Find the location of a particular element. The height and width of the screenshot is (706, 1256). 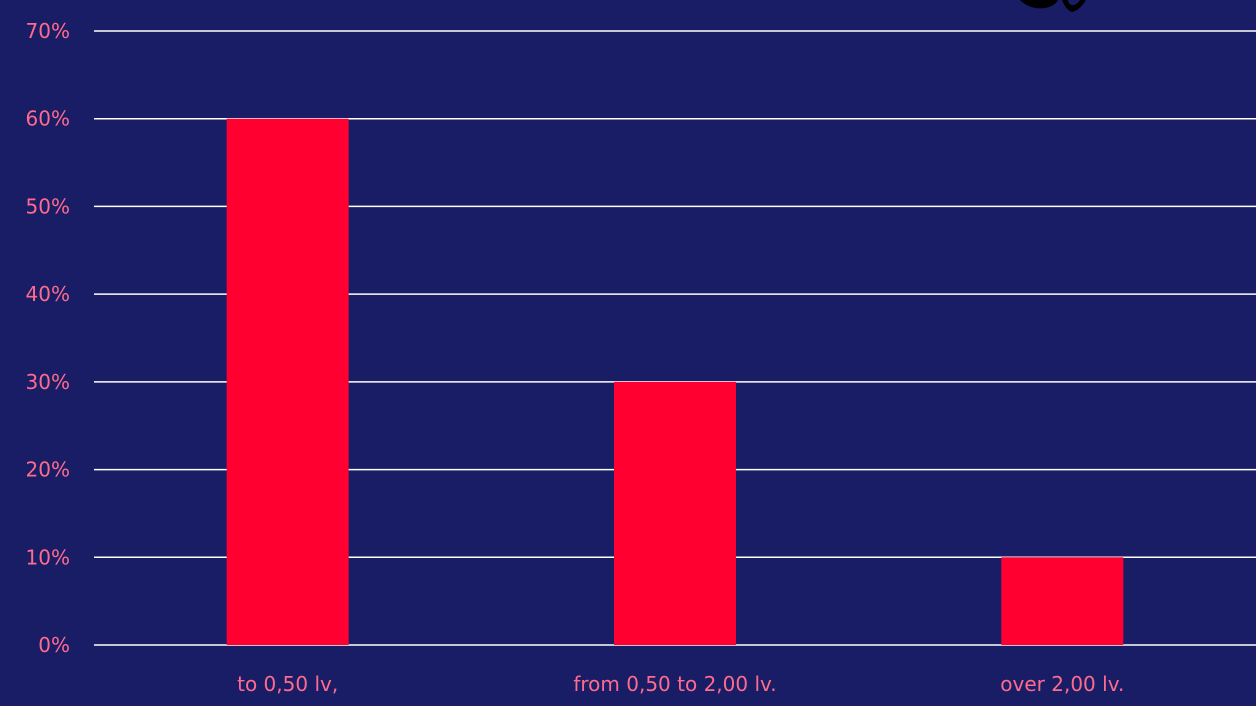

x-category-label: over 2,00 lv. is located at coordinates (1062, 684).